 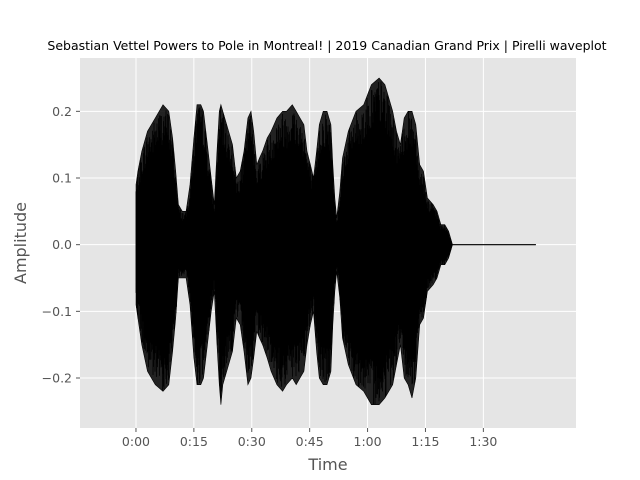 What do you see at coordinates (136, 441) in the screenshot?
I see `x-tick-label: 0:00` at bounding box center [136, 441].